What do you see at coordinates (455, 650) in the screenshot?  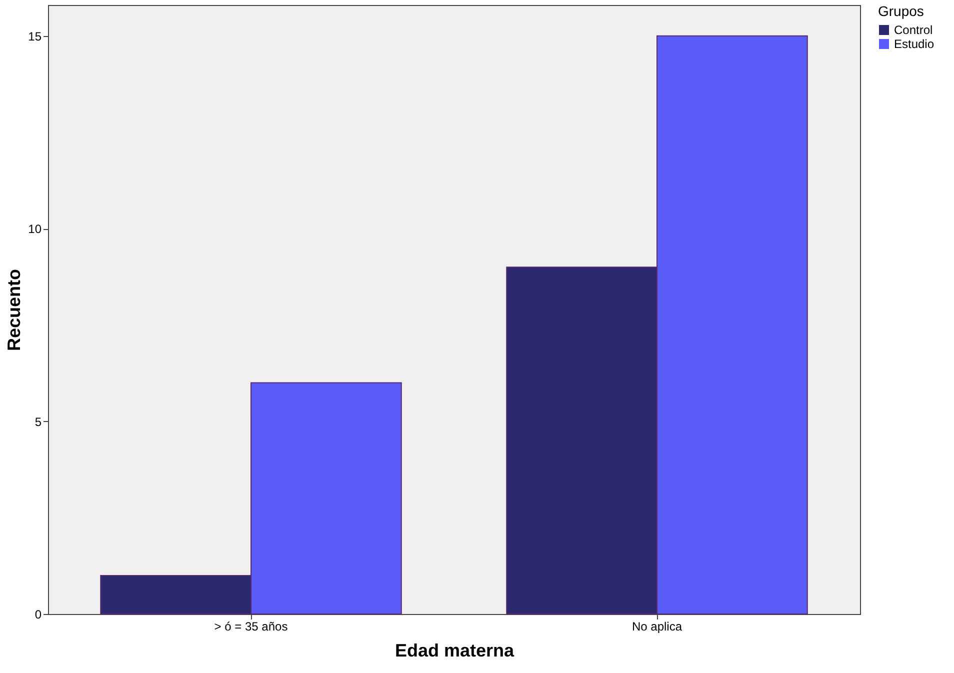 I see `x-axis-title: Edad materna` at bounding box center [455, 650].